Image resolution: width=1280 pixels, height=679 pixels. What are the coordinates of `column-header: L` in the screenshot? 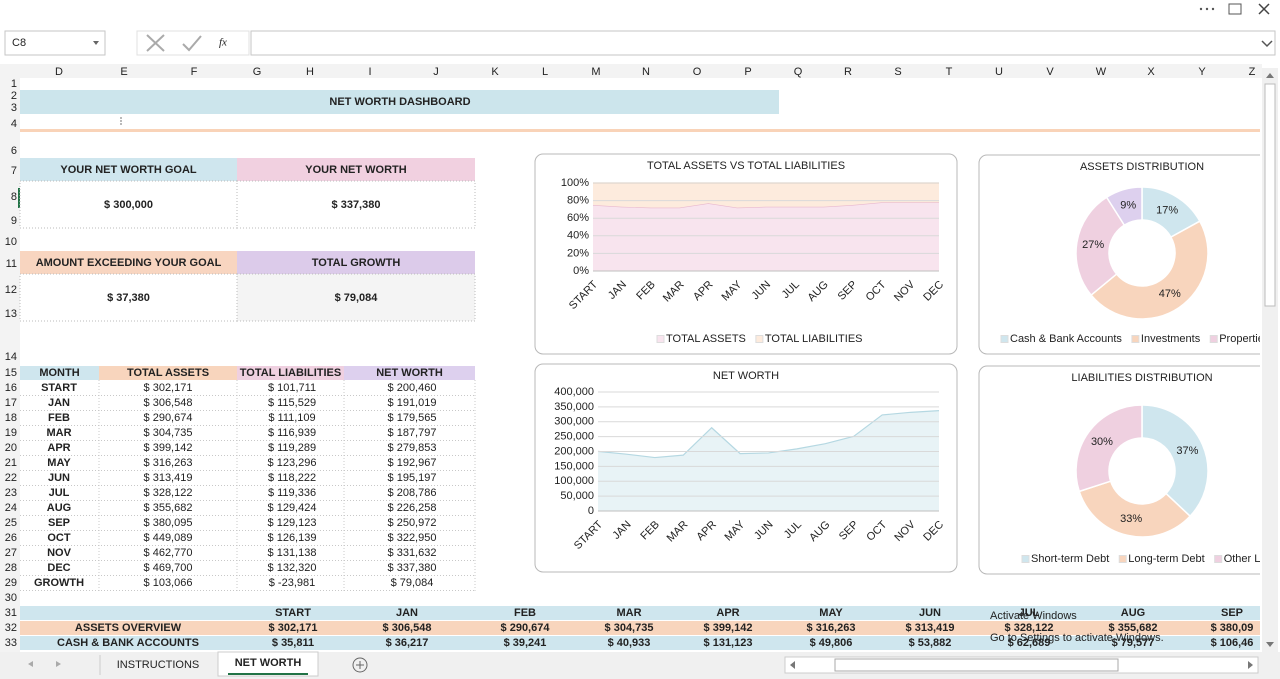 It's located at (545, 72).